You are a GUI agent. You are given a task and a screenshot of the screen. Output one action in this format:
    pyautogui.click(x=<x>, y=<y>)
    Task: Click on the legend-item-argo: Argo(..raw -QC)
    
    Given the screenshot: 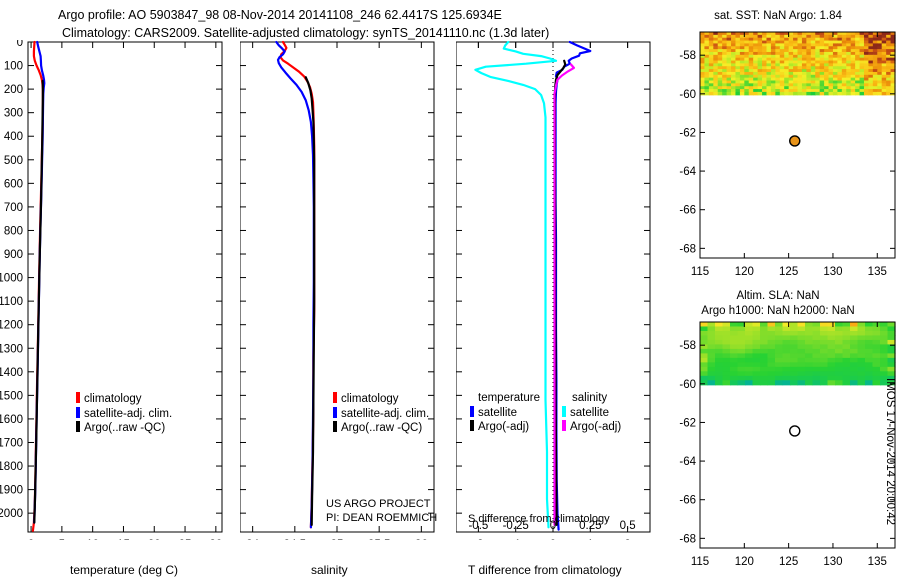 What is the action you would take?
    pyautogui.click(x=124, y=428)
    